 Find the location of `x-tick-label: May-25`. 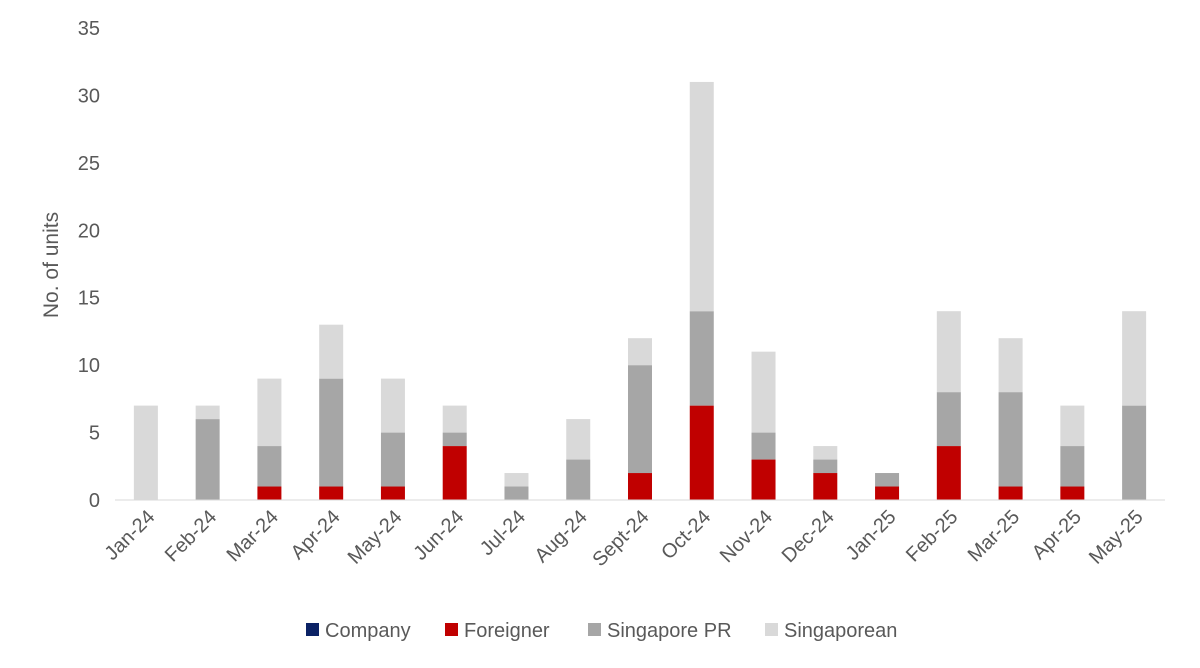

x-tick-label: May-25 is located at coordinates (1116, 537).